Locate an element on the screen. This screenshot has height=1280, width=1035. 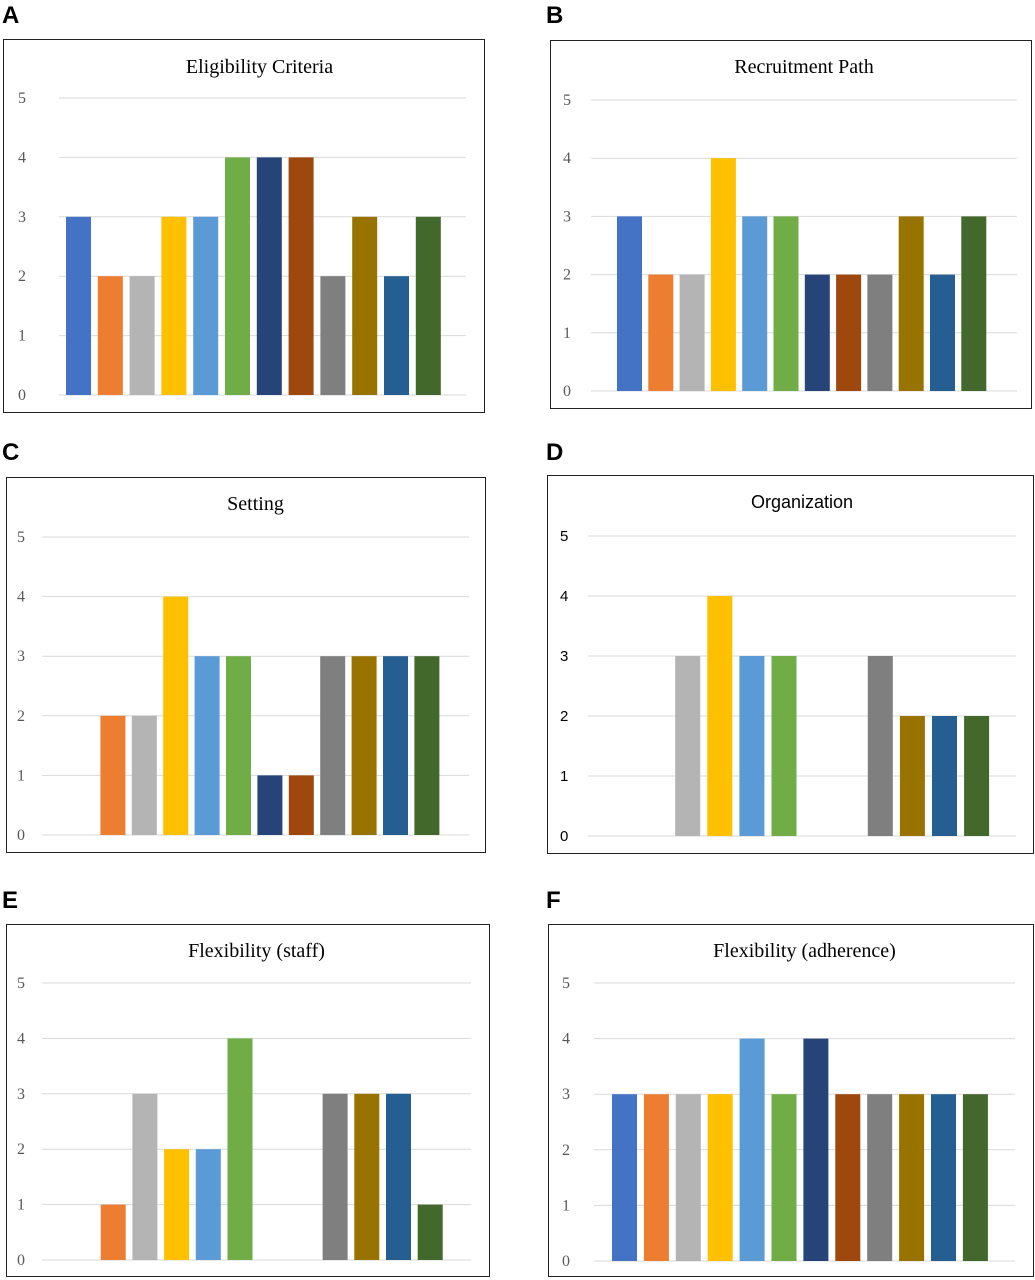
chart-svg-a: Eligibility Criteria 0 1 2 3 4 5 is located at coordinates (242, 230).